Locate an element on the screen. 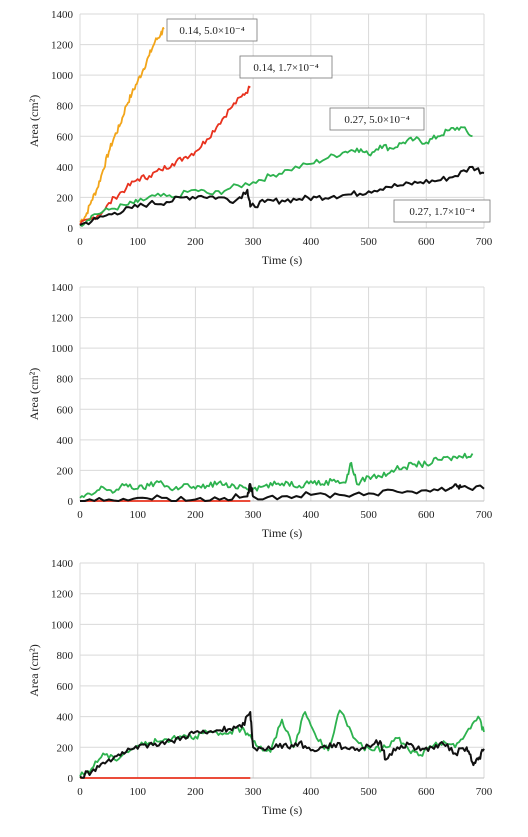 The image size is (528, 837). annotation-label: 0.27, 5.0×10⁻⁴ is located at coordinates (377, 120).